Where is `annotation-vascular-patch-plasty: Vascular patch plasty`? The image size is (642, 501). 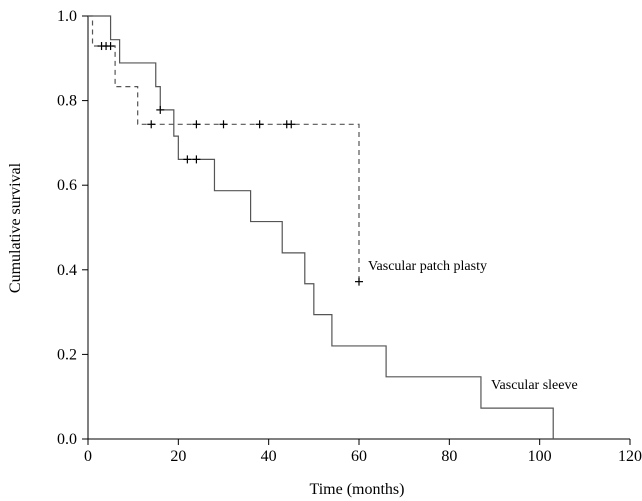
annotation-vascular-patch-plasty: Vascular patch plasty is located at coordinates (427, 266).